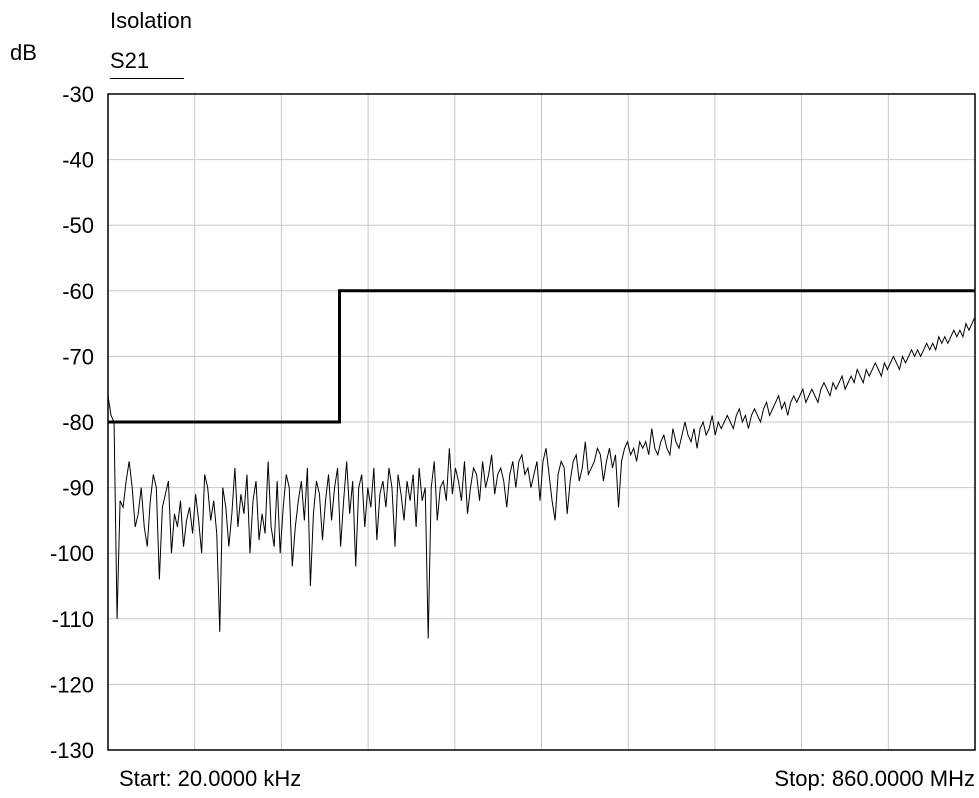  Describe the element at coordinates (78, 225) in the screenshot. I see `y-tick-label: -50` at that location.